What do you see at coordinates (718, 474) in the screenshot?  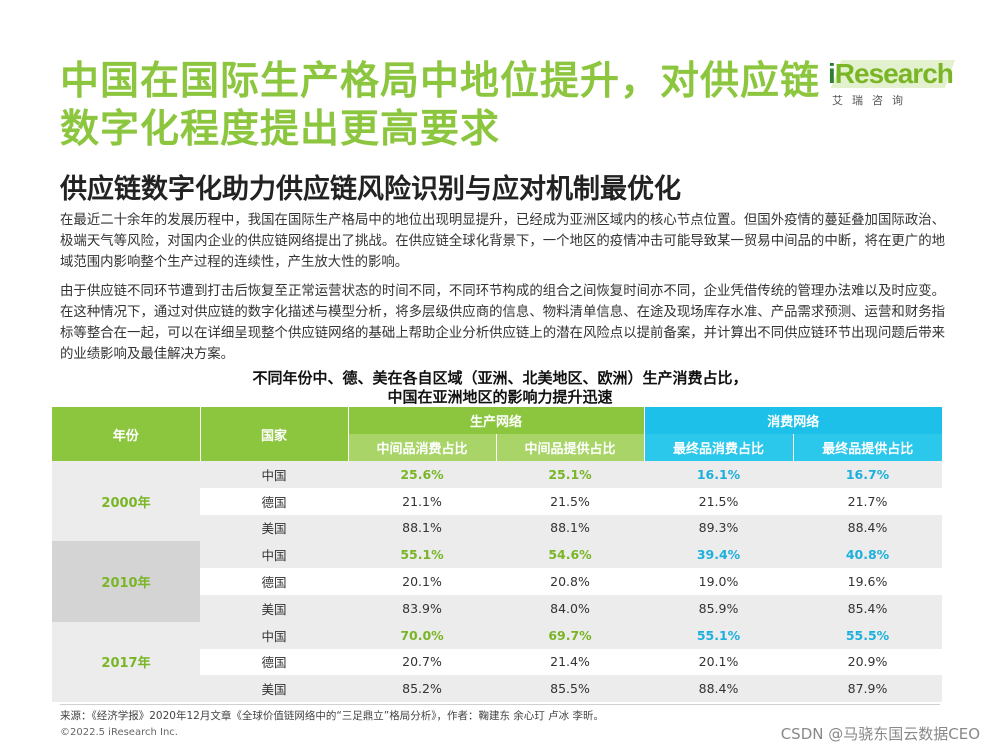 I see `value-cell: 16.1%` at bounding box center [718, 474].